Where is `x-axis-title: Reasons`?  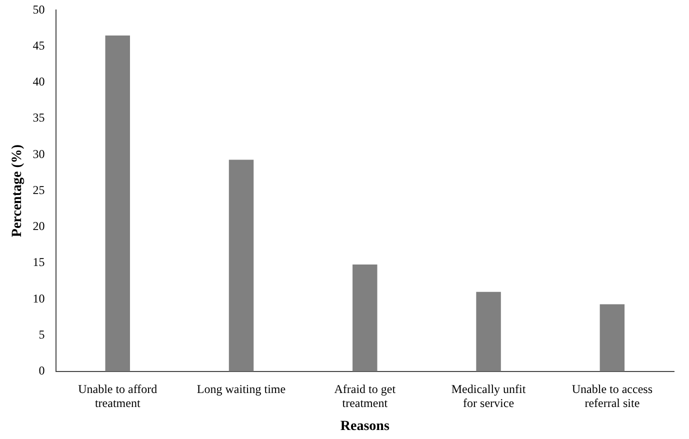 x-axis-title: Reasons is located at coordinates (365, 426).